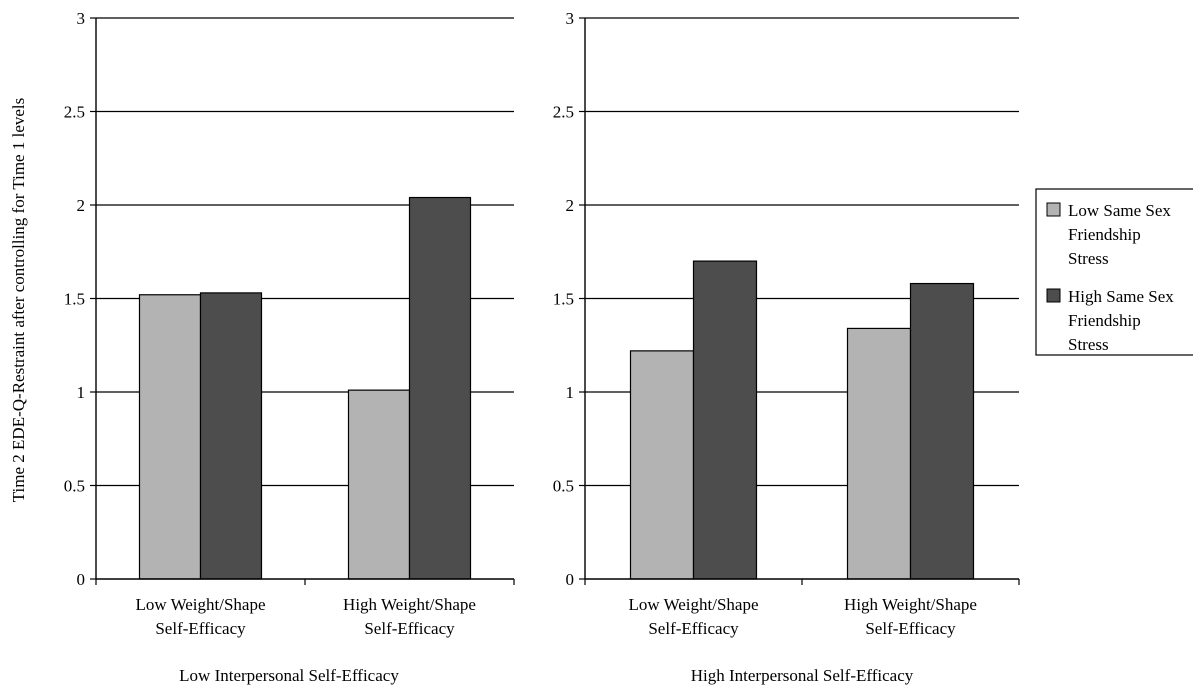  I want to click on legend-label: High Same Sex, so click(1121, 296).